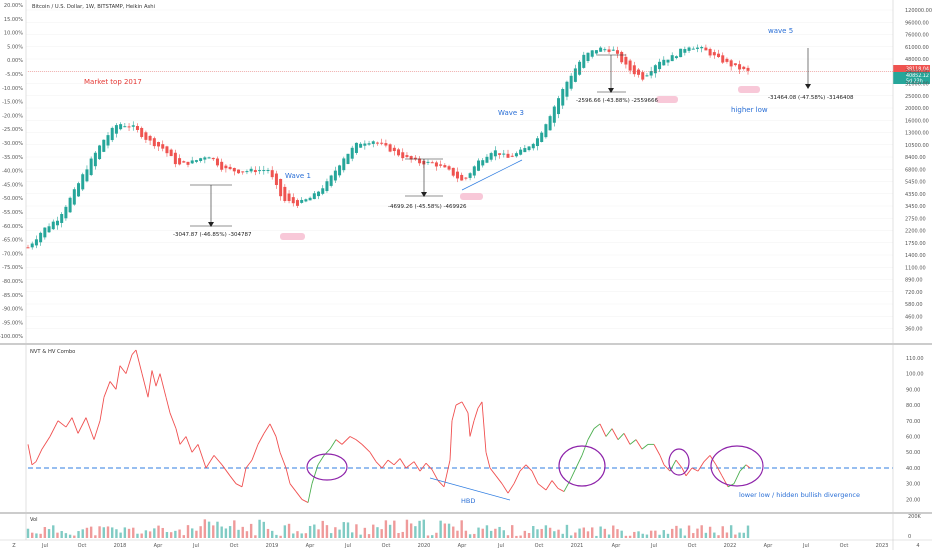 The width and height of the screenshot is (932, 550). What do you see at coordinates (272, 546) in the screenshot?
I see `time-axis-label: 2019` at bounding box center [272, 546].